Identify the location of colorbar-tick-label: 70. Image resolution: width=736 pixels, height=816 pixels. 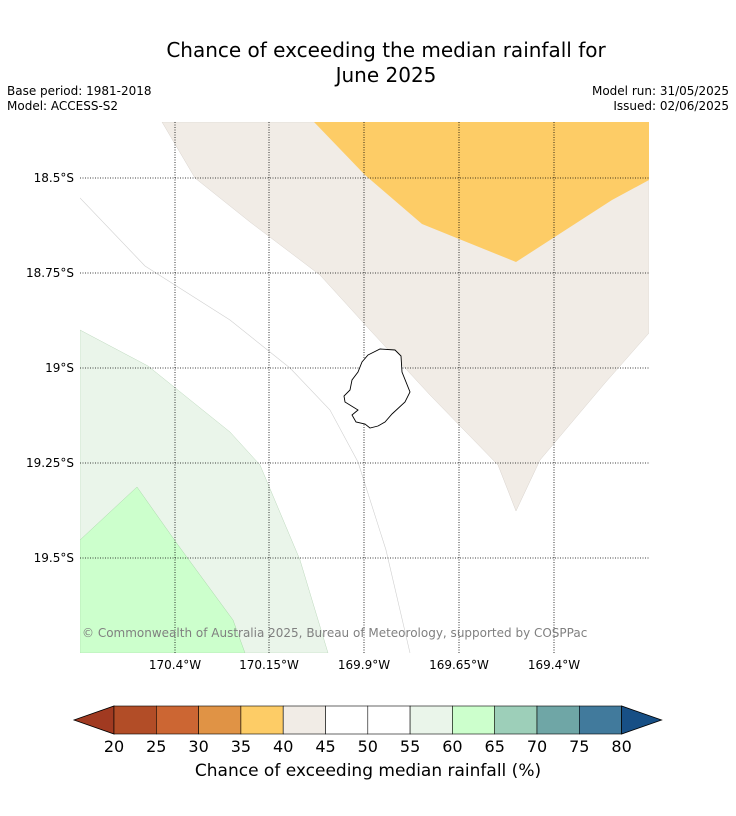
(537, 746).